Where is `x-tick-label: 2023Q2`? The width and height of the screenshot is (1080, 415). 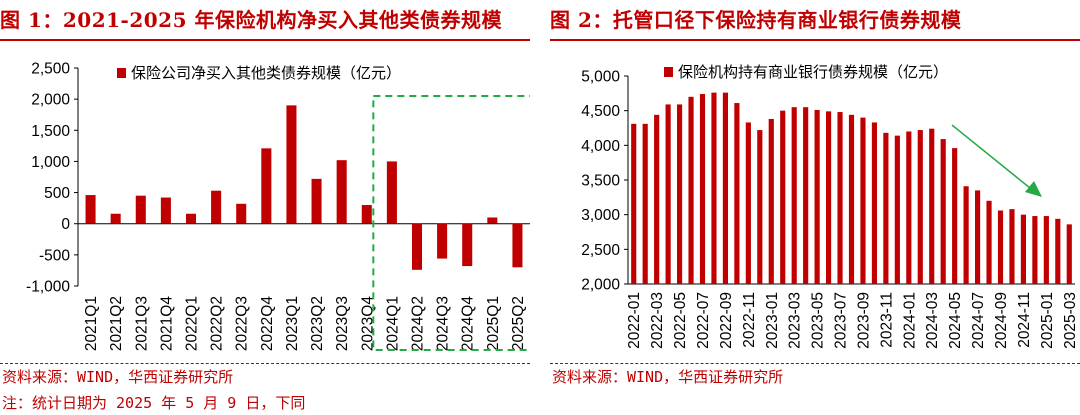 x-tick-label: 2023Q2 is located at coordinates (317, 323).